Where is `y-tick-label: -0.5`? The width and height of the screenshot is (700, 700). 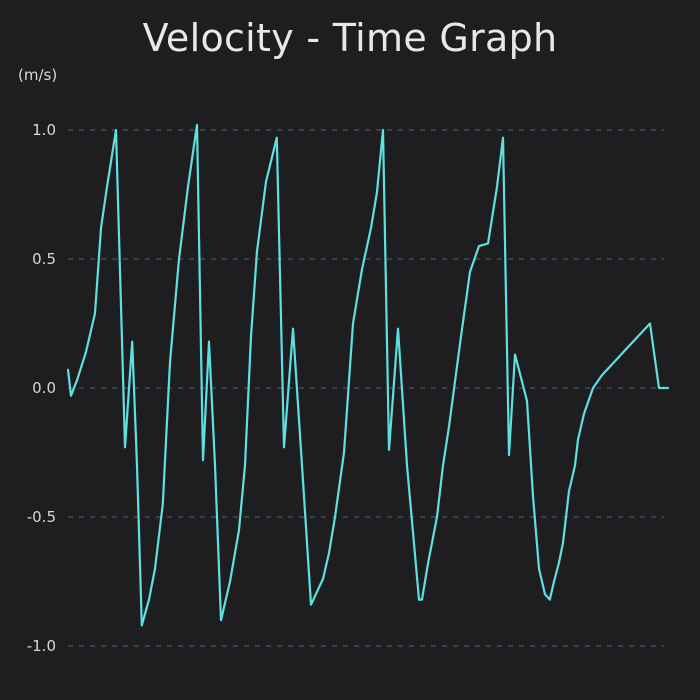 y-tick-label: -0.5 is located at coordinates (41, 517).